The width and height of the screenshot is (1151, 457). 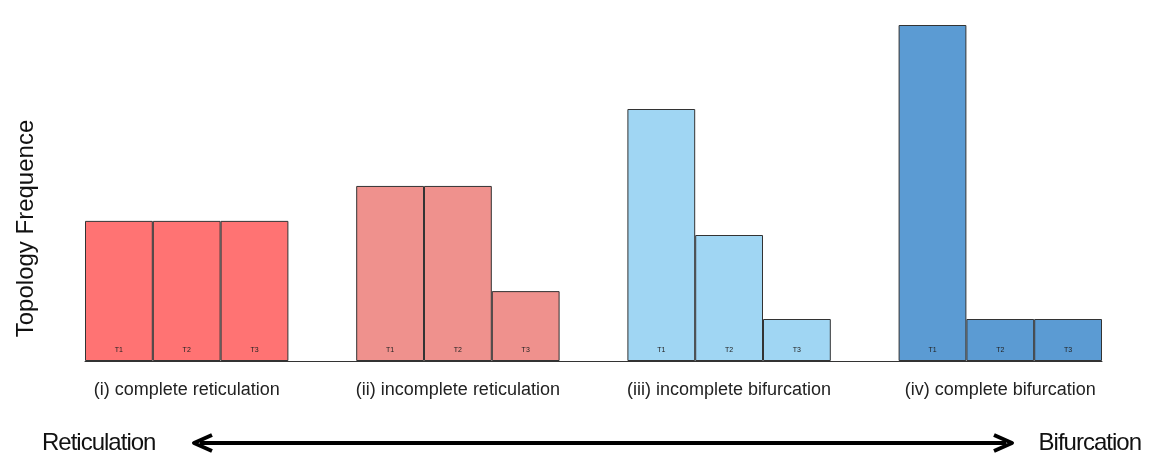 I want to click on text: (i) complete reticulation, so click(x=186, y=389).